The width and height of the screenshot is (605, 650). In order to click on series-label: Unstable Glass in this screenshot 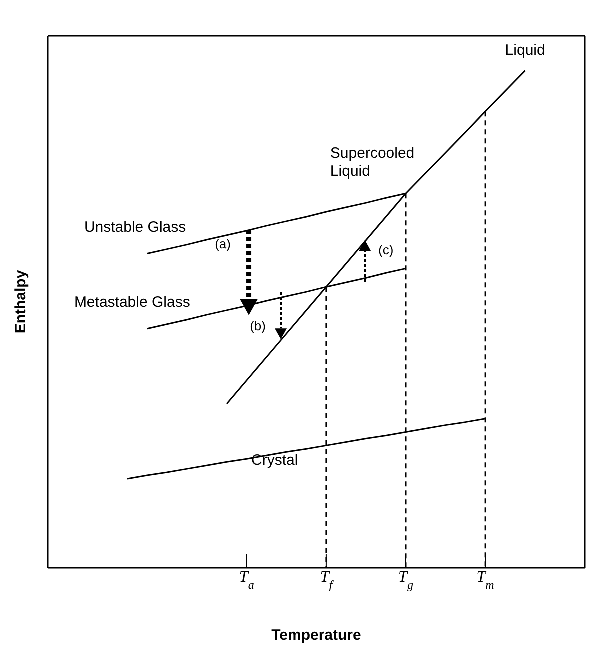, I will do `click(135, 227)`.